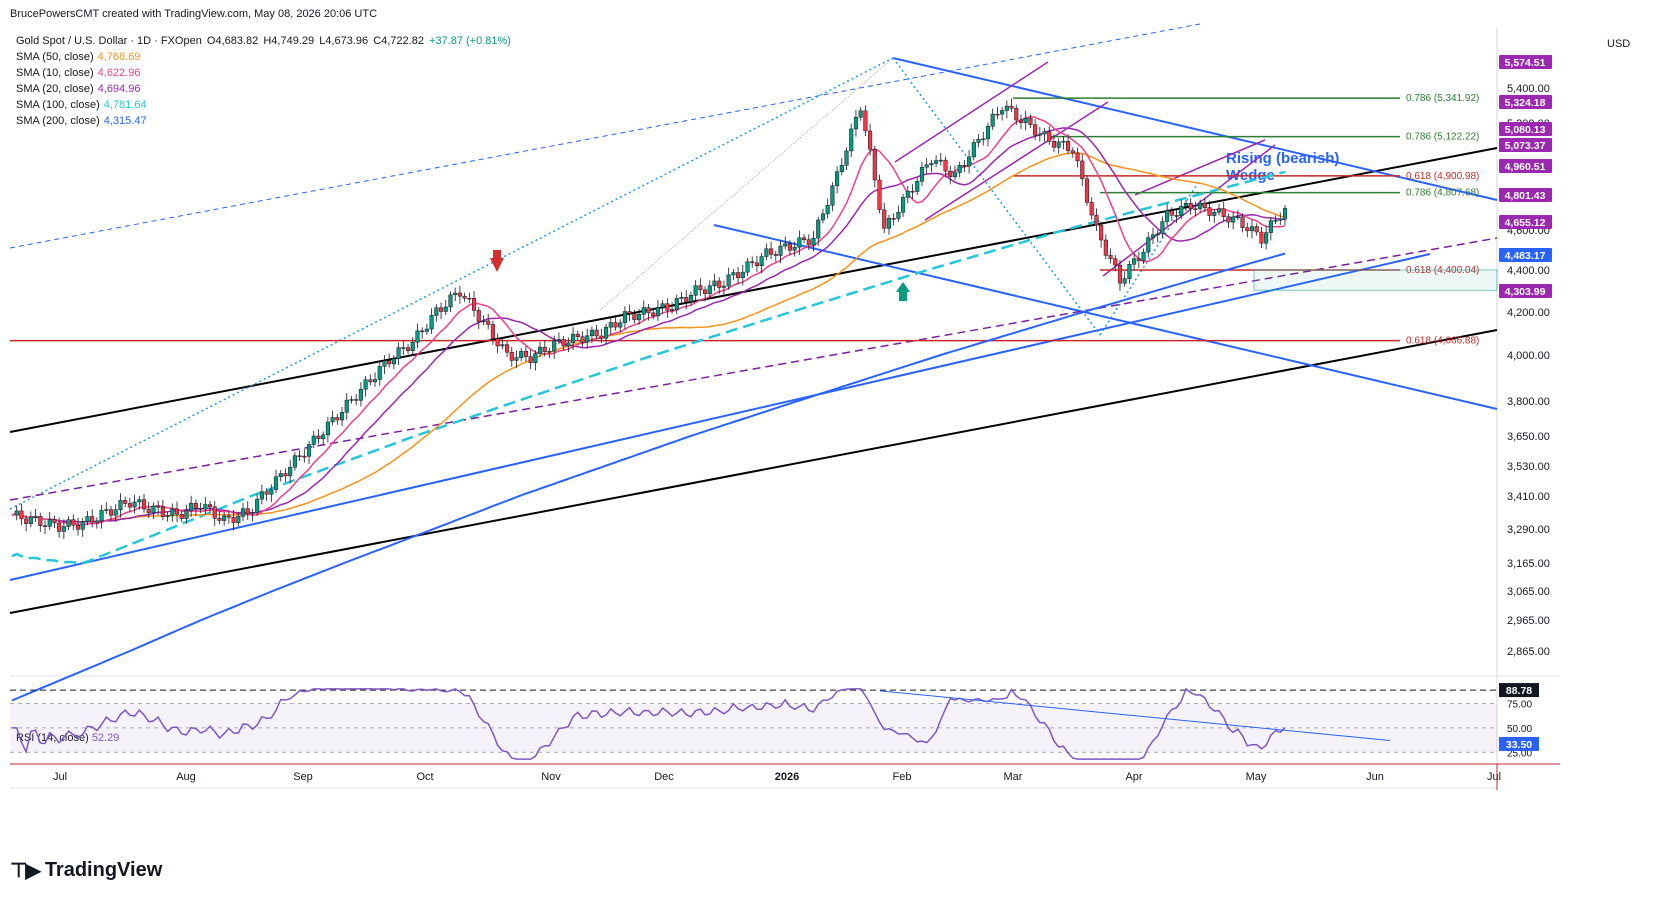  Describe the element at coordinates (1519, 691) in the screenshot. I see `rsi-badge-text: 88.78` at that location.